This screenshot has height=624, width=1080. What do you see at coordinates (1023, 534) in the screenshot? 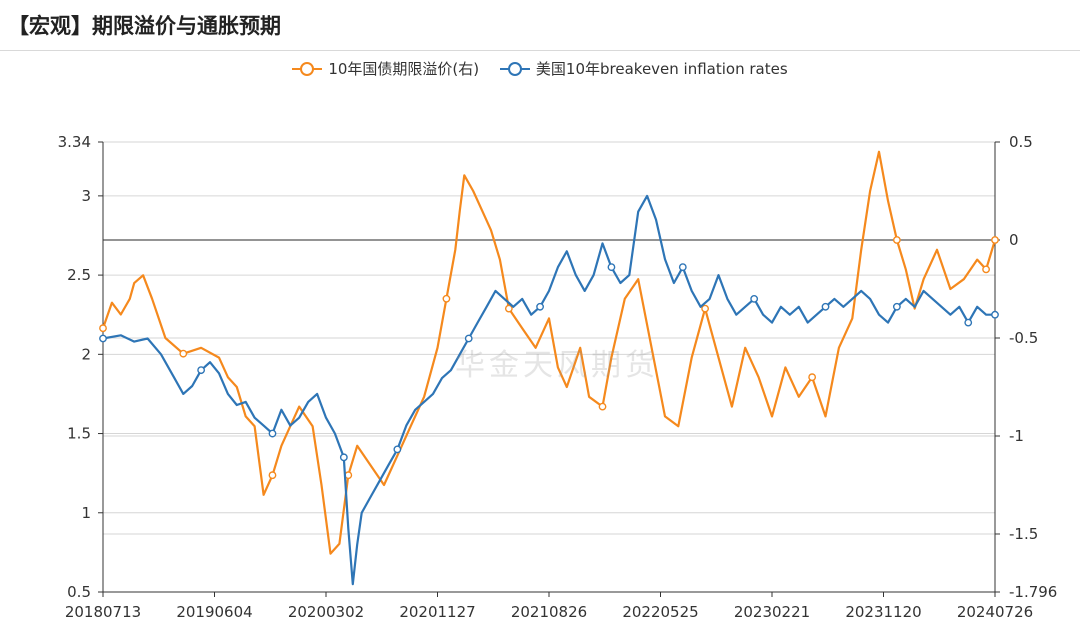
I see `right-tick-label-4: -1.5` at bounding box center [1023, 534].